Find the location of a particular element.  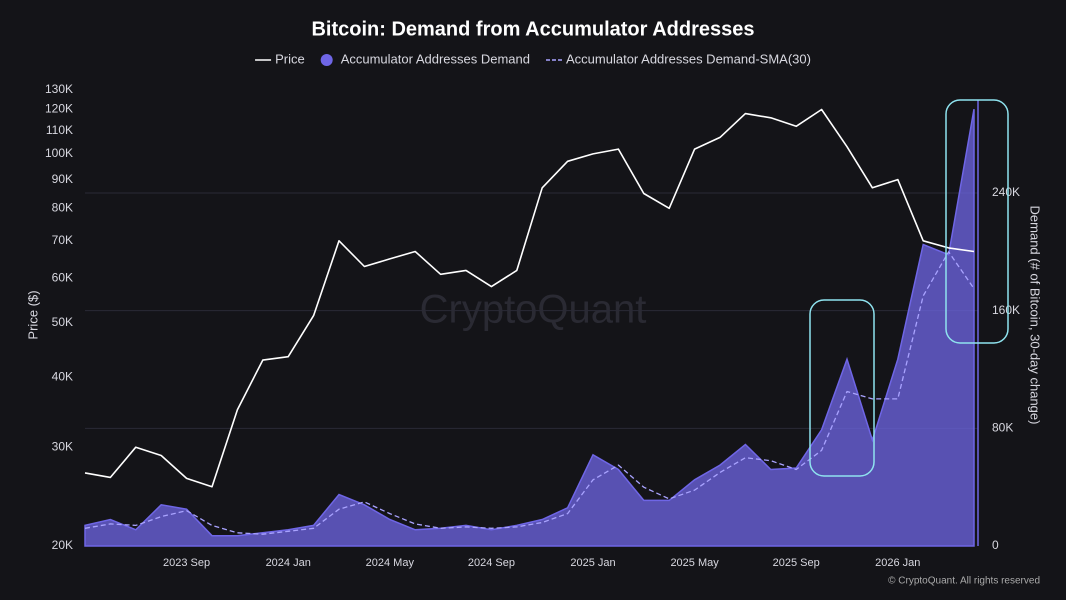

y2-tick-label: 240K is located at coordinates (1006, 192).